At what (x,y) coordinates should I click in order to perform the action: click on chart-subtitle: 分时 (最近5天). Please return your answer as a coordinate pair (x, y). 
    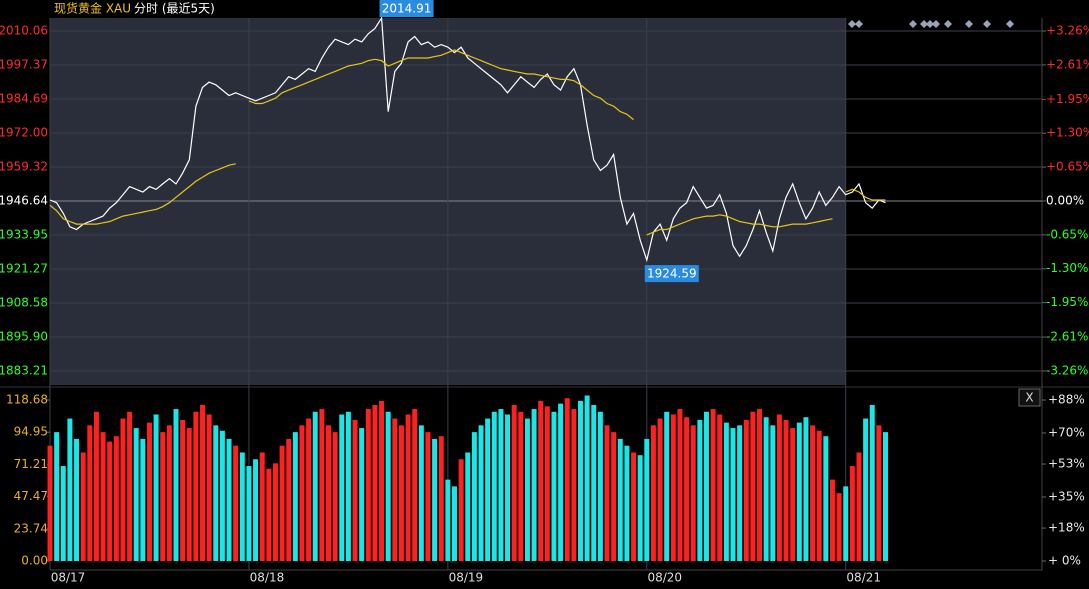
    Looking at the image, I should click on (174, 9).